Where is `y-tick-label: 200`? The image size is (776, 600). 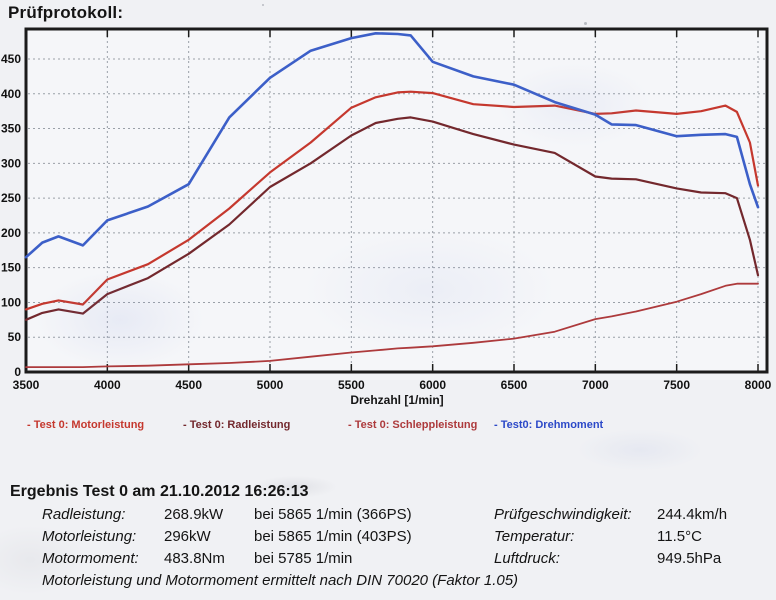 y-tick-label: 200 is located at coordinates (11, 233).